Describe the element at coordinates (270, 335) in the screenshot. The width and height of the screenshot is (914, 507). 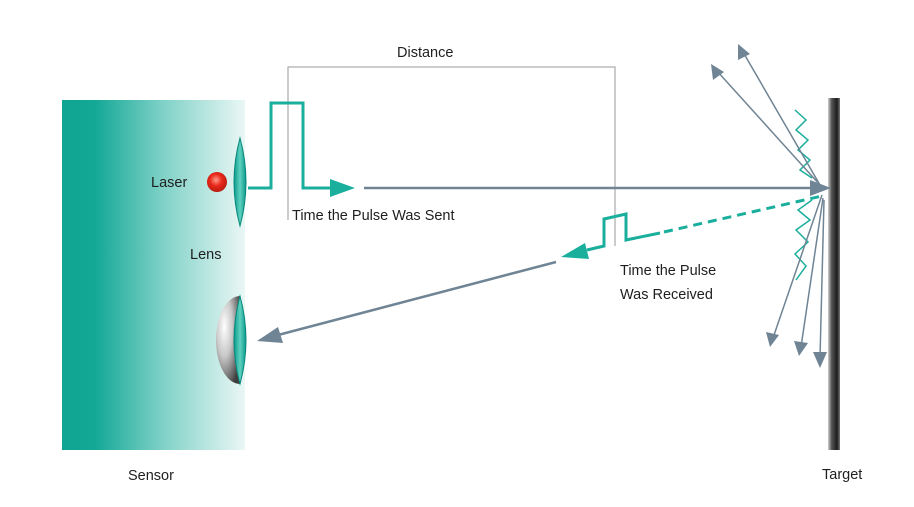
I see `return-beam-arrowhead` at that location.